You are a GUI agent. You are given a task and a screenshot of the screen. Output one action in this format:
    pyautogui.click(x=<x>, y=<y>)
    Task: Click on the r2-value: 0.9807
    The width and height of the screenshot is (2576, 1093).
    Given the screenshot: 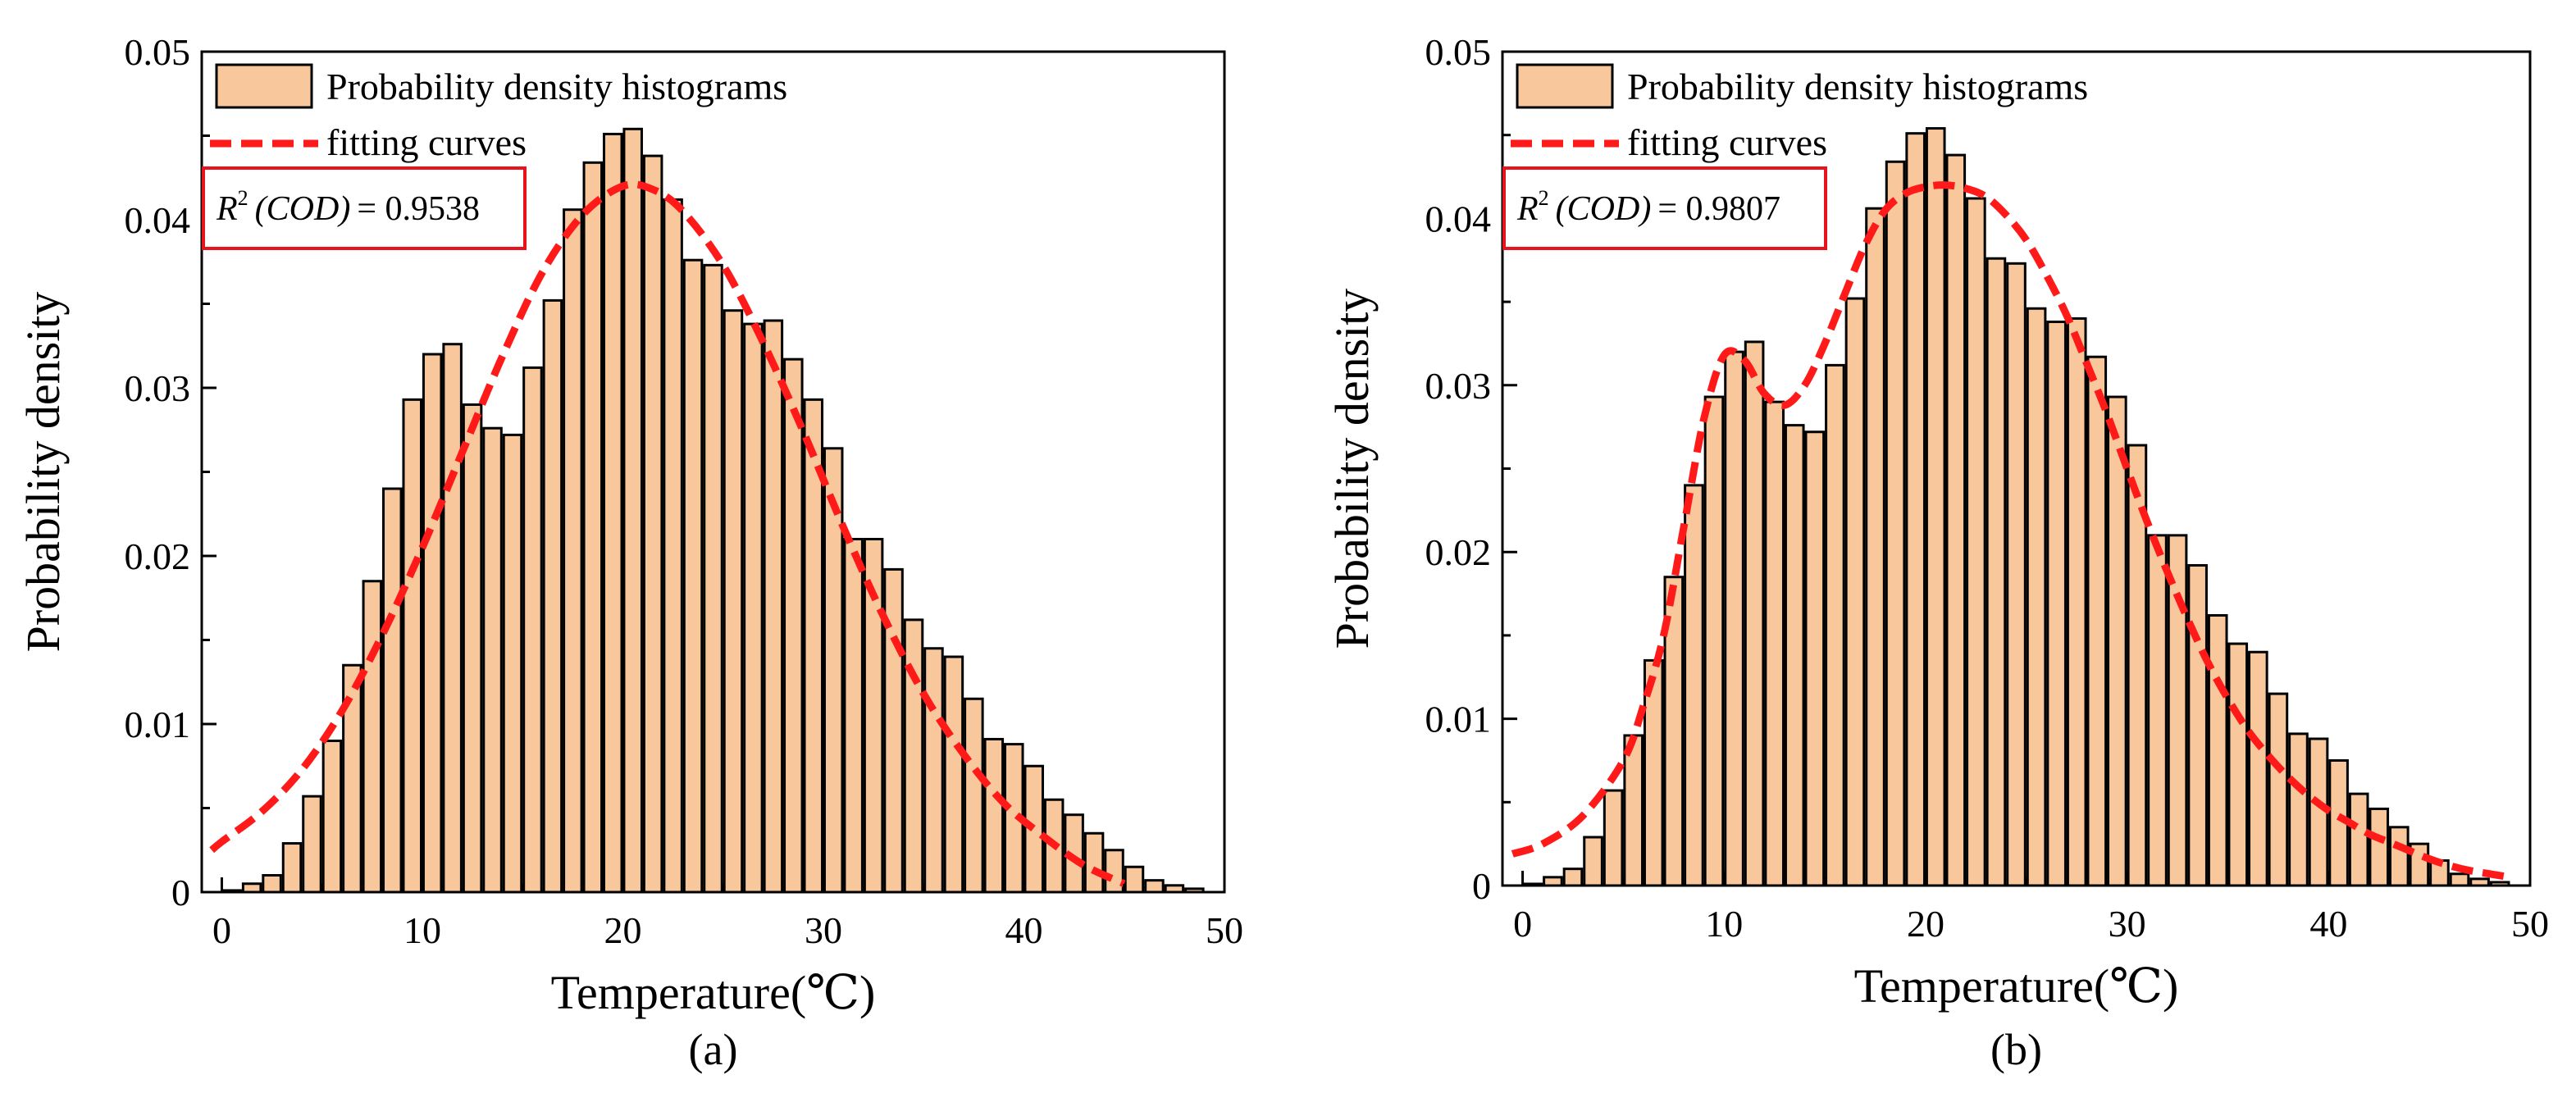 What is the action you would take?
    pyautogui.click(x=1733, y=209)
    